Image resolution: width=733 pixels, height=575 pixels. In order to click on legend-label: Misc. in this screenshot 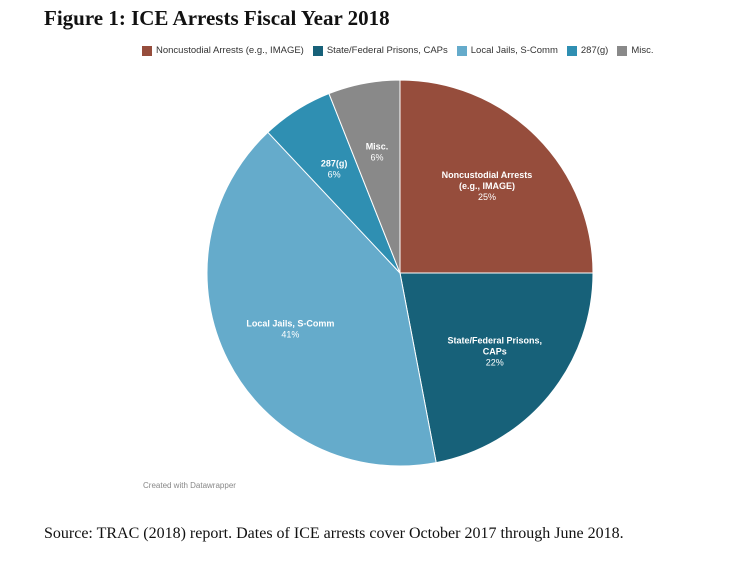, I will do `click(642, 50)`.